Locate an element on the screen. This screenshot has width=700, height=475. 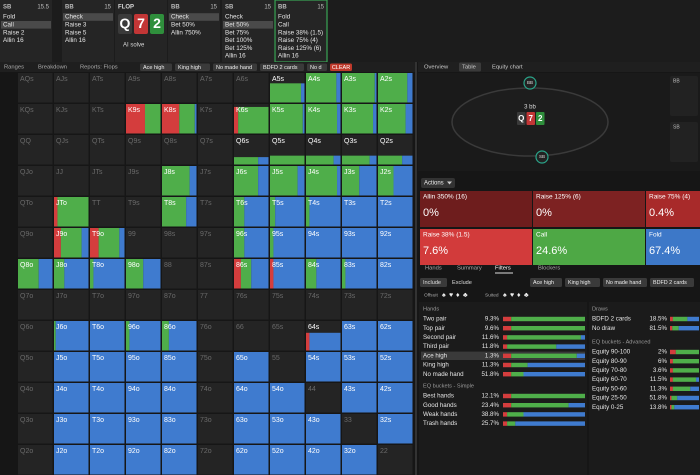
filter-mode: Include is located at coordinates (432, 283).